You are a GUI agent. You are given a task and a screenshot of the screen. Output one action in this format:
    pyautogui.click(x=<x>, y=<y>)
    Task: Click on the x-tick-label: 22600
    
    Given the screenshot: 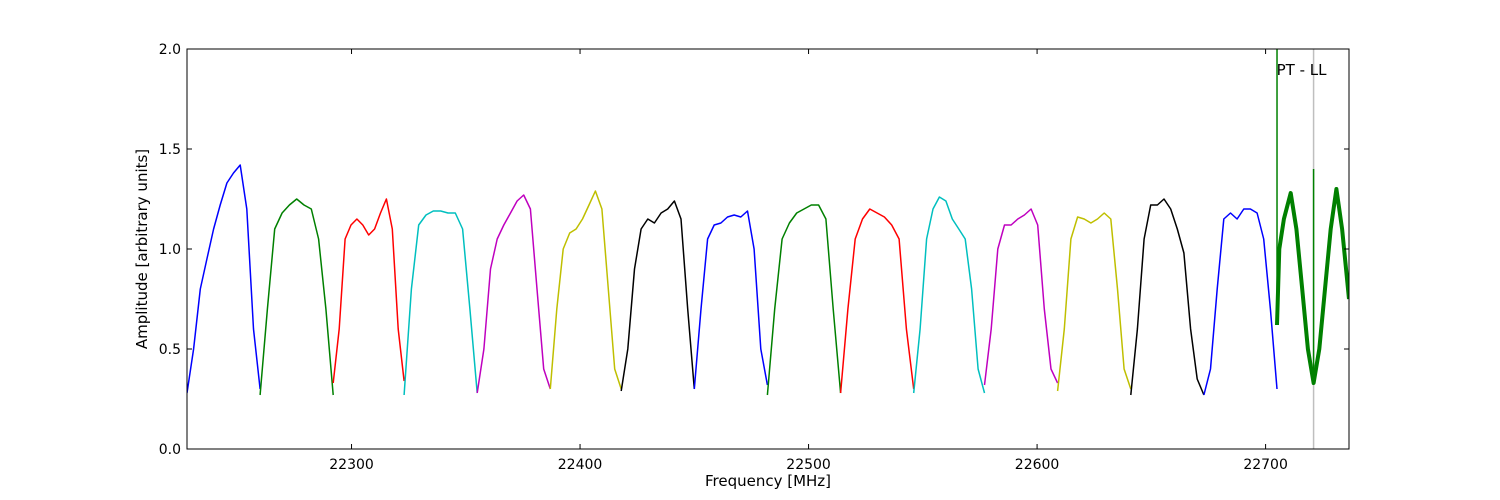 What is the action you would take?
    pyautogui.click(x=1037, y=465)
    